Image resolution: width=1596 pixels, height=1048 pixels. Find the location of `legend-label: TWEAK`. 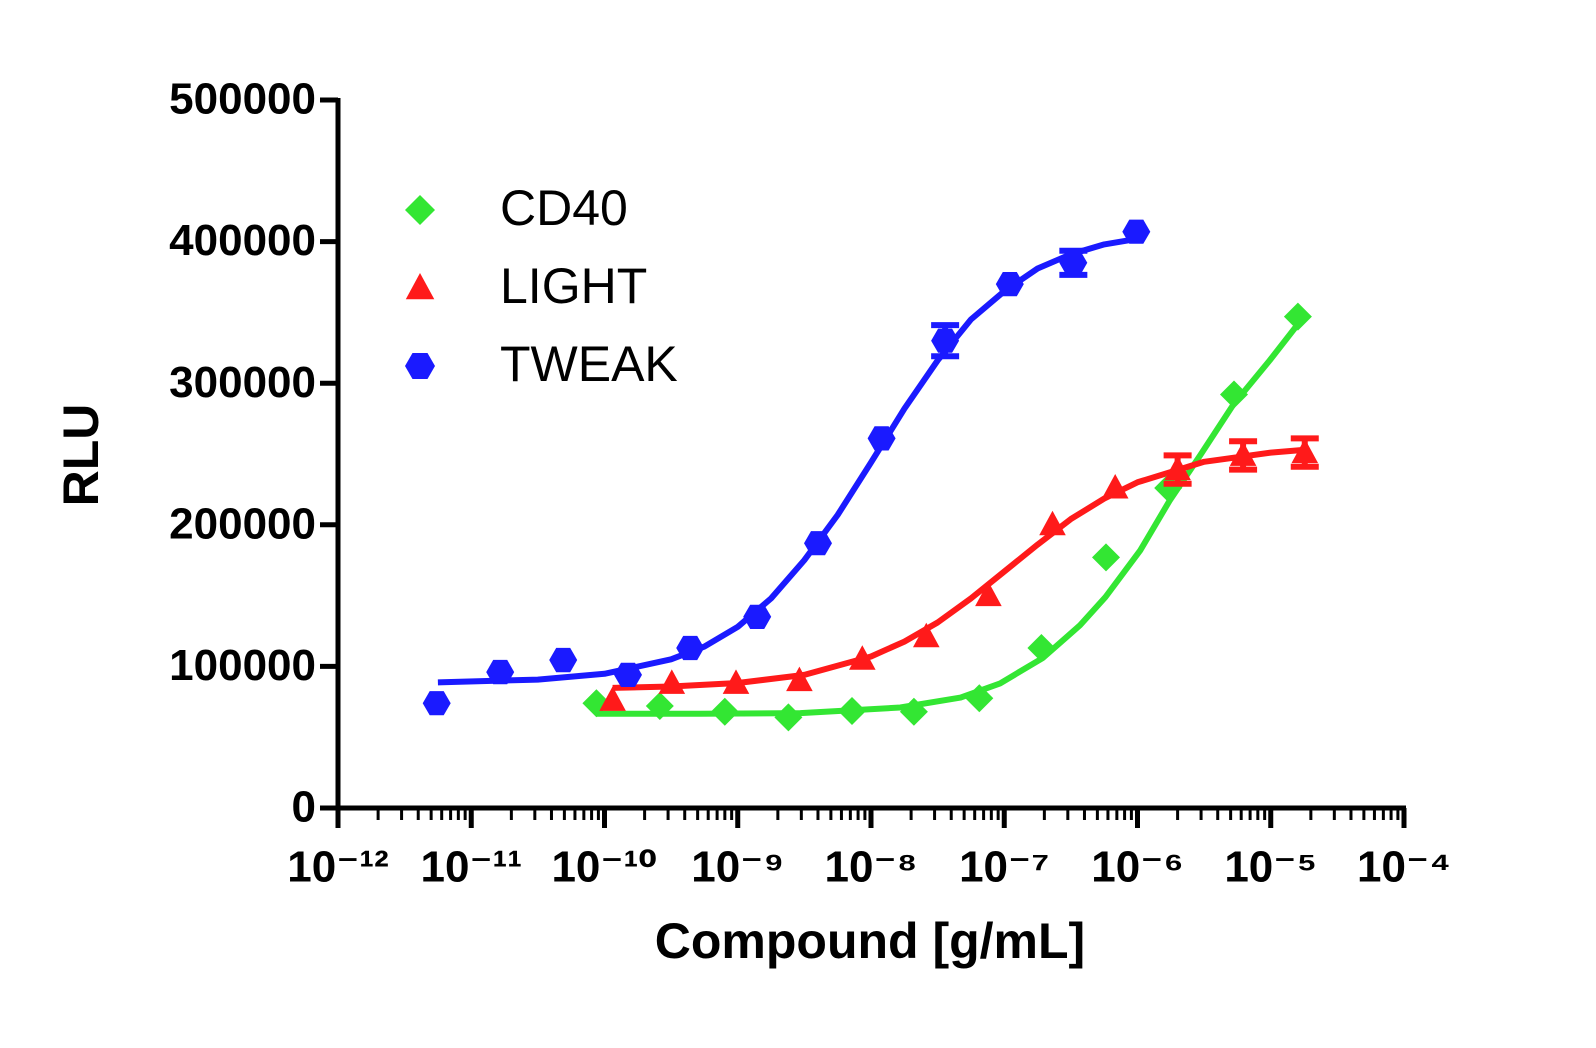

legend-label: TWEAK is located at coordinates (589, 364).